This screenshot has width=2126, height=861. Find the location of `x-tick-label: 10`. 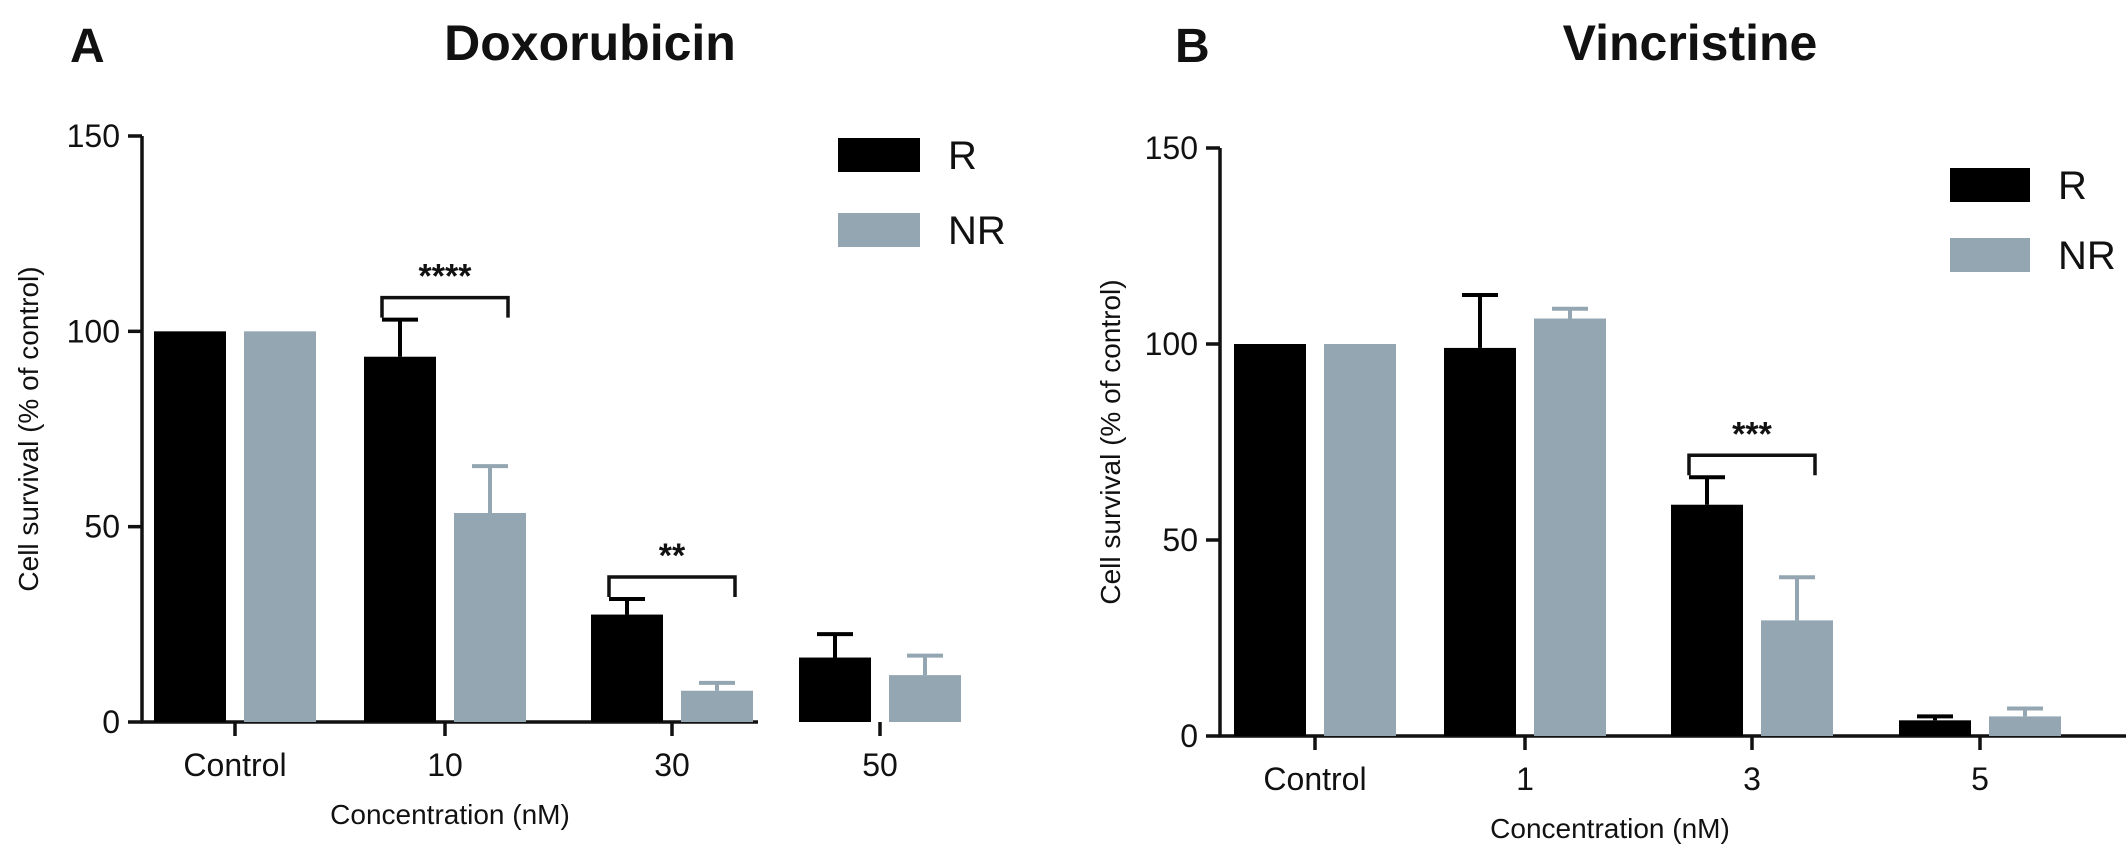

x-tick-label: 10 is located at coordinates (445, 765).